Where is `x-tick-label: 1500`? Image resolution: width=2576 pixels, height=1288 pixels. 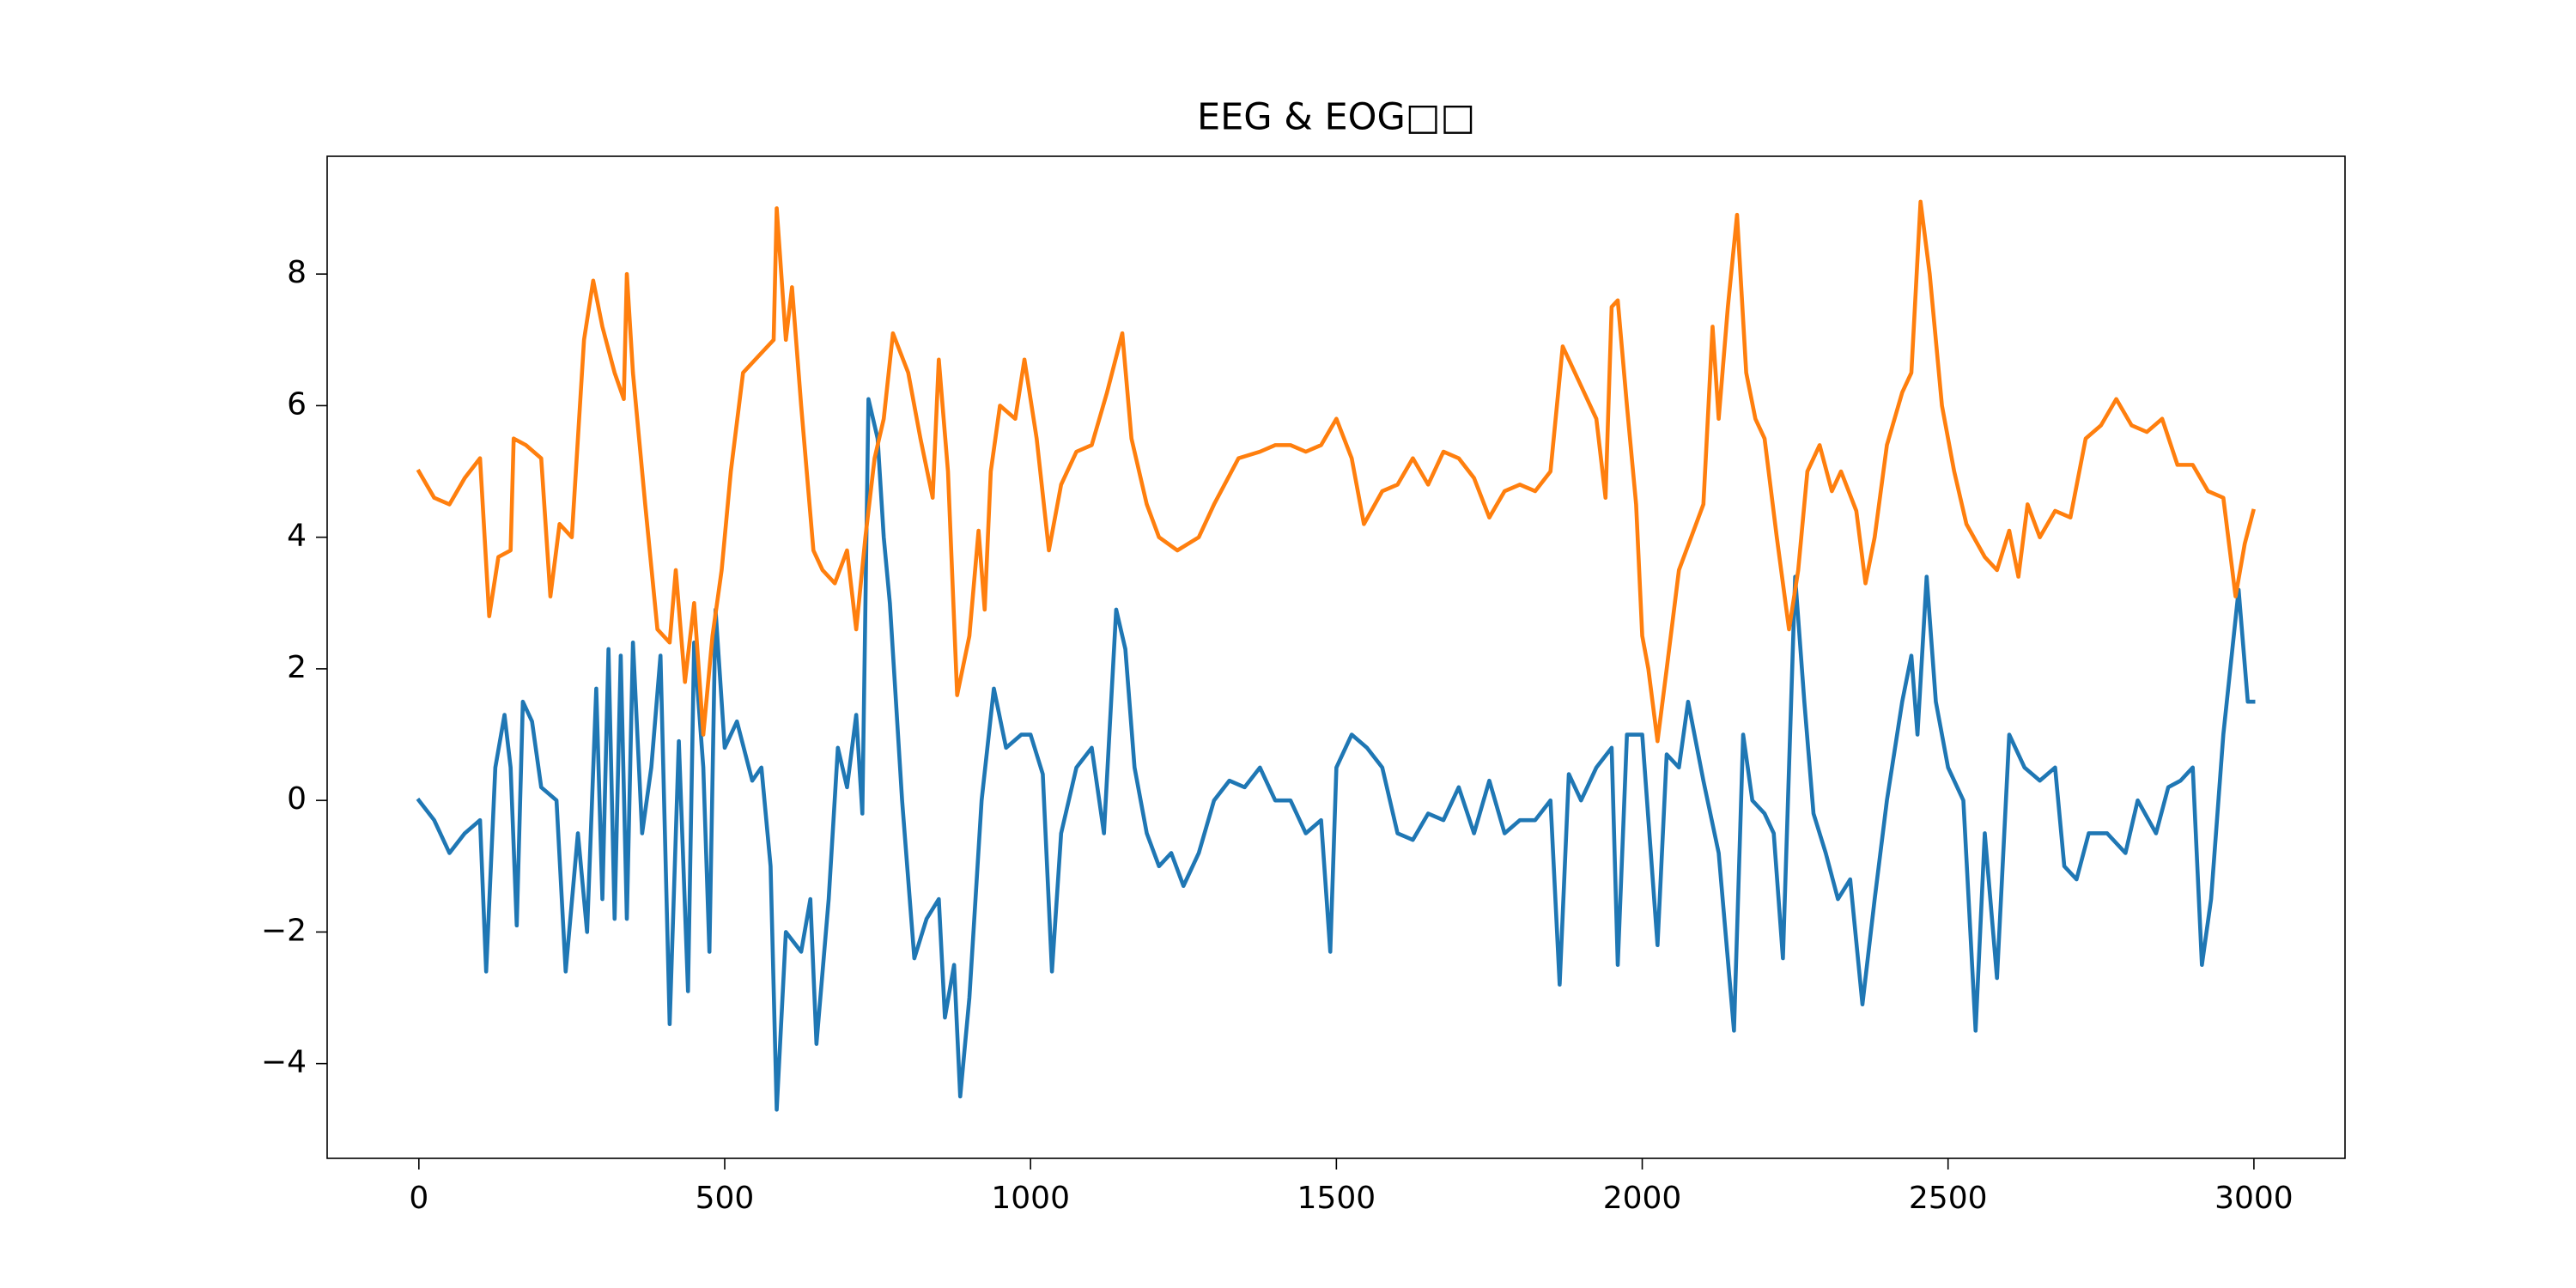 x-tick-label: 1500 is located at coordinates (1336, 1199).